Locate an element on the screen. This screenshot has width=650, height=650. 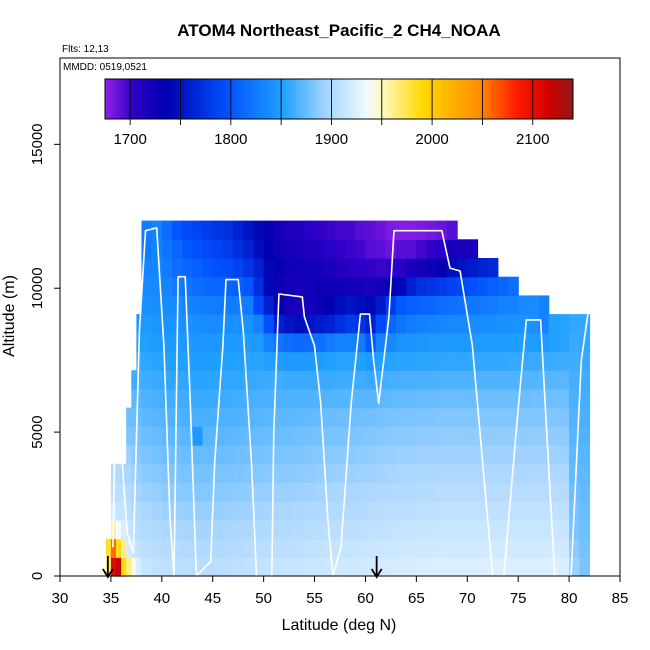
x-tick-label: 30 is located at coordinates (60, 598).